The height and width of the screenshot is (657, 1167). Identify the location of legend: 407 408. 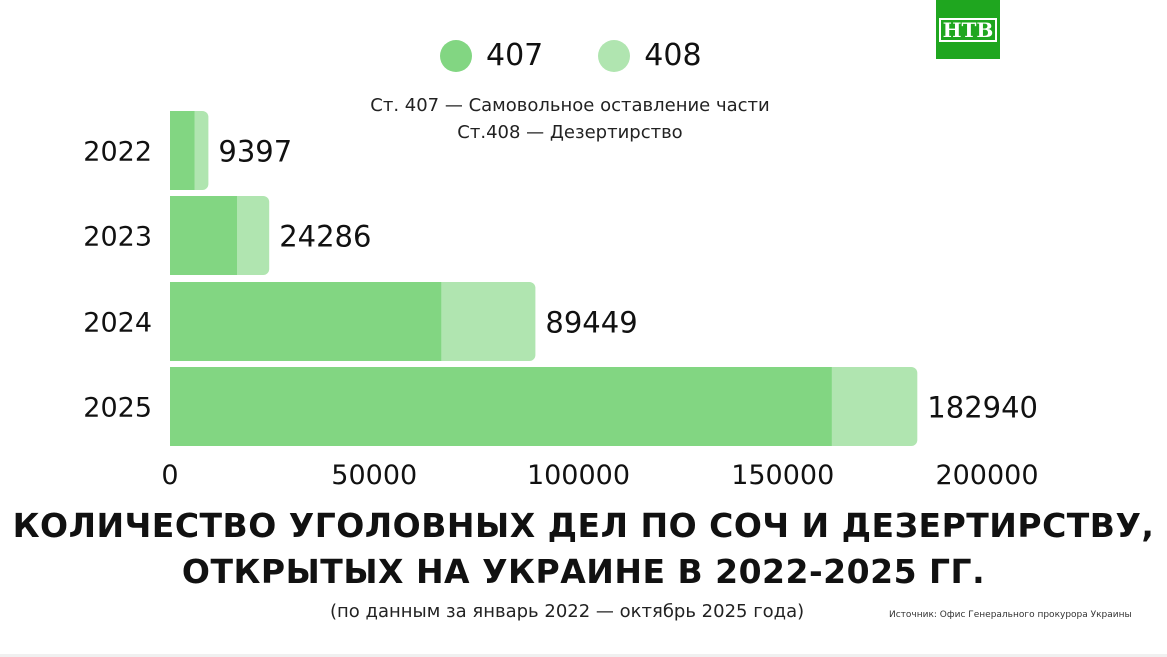
(598, 55).